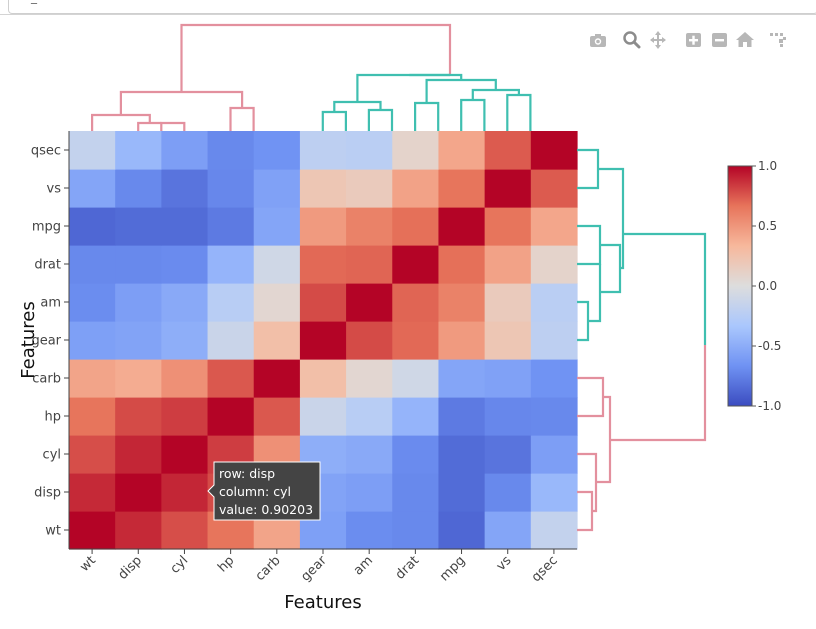 This screenshot has height=629, width=816. I want to click on input-box: _, so click(412, 7).